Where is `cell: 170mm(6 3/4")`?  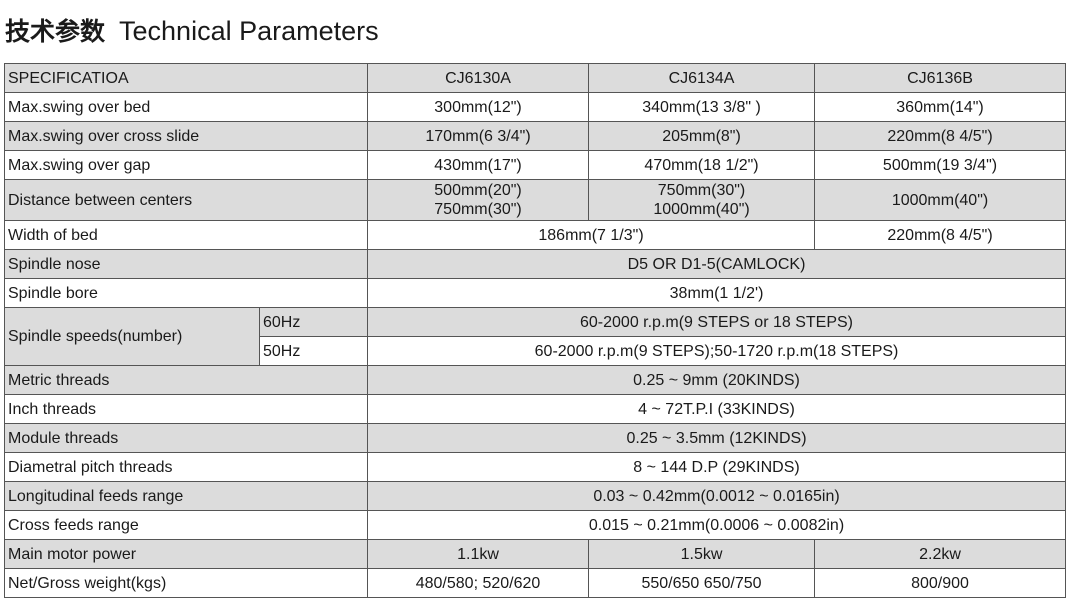
cell: 170mm(6 3/4") is located at coordinates (478, 136).